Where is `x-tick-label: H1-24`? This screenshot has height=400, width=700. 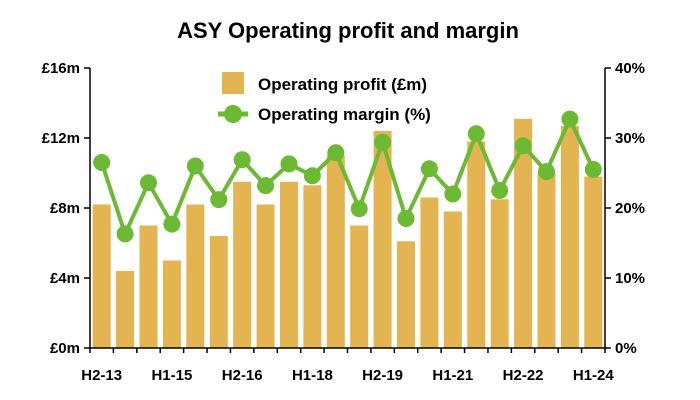 x-tick-label: H1-24 is located at coordinates (594, 375).